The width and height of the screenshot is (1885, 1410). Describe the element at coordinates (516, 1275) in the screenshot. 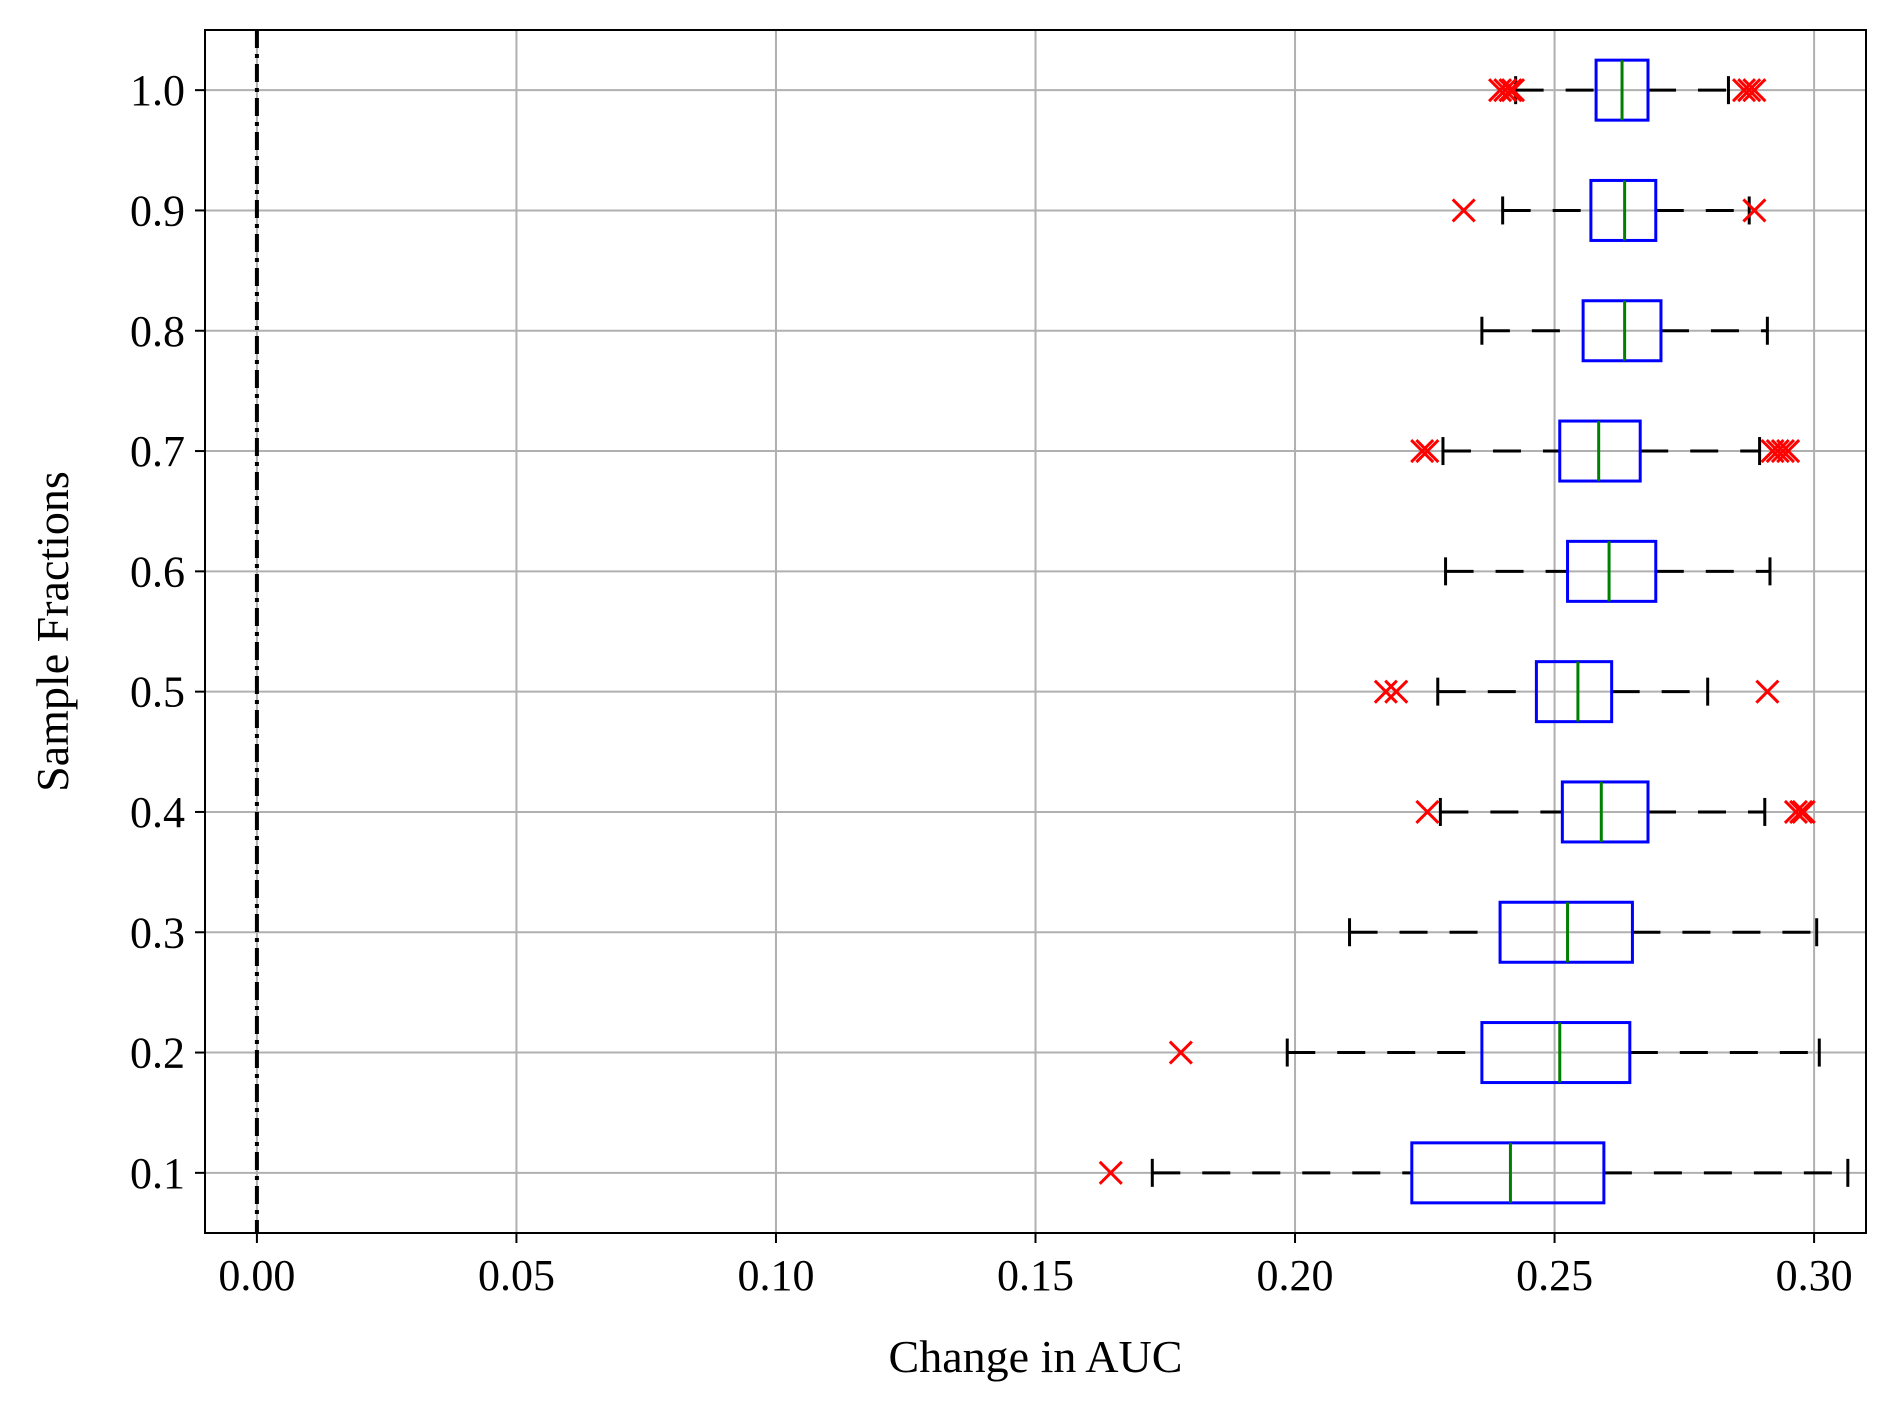

I see `x-tick-label: 0.05` at that location.